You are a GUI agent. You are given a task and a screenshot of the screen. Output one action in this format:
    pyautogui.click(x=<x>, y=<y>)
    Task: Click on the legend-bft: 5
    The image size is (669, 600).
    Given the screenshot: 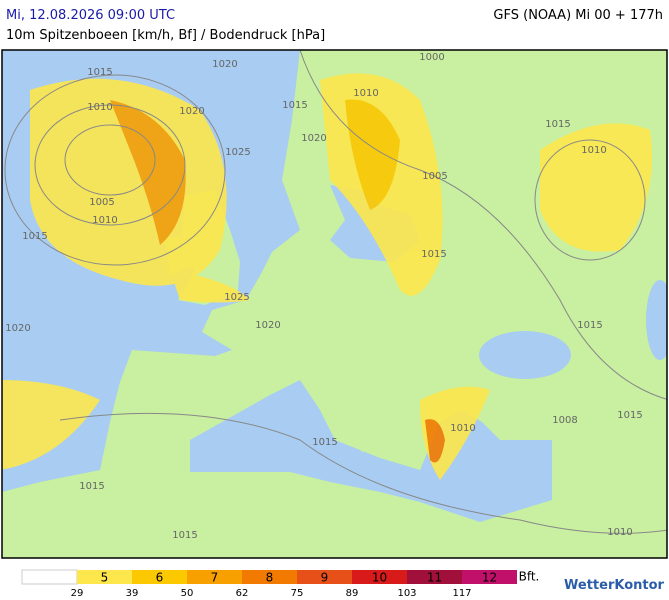 What is the action you would take?
    pyautogui.click(x=105, y=578)
    